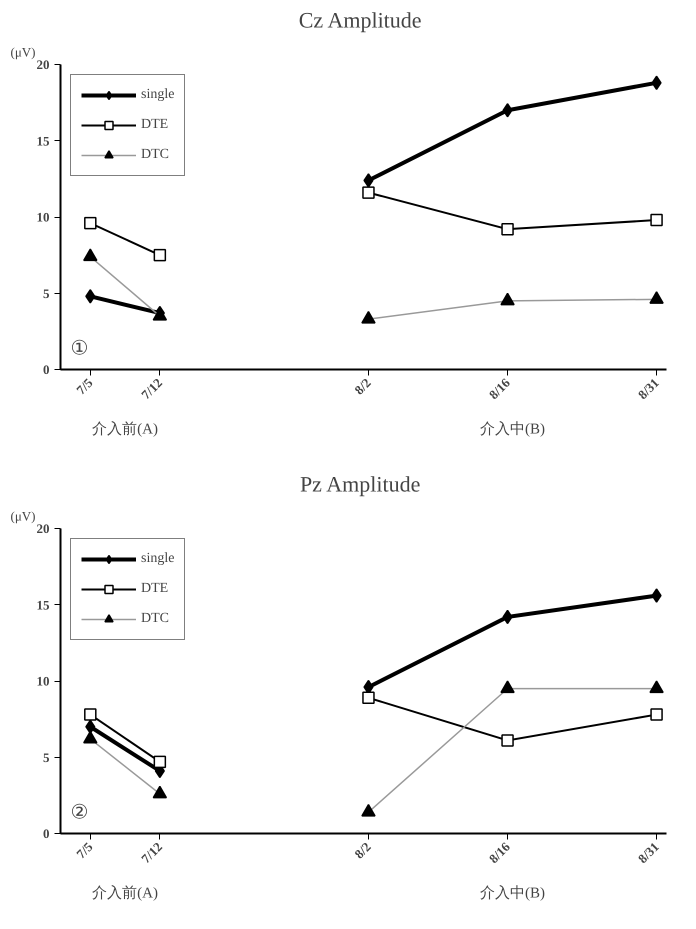  I want to click on chart-title: Pz Amplitude, so click(360, 484).